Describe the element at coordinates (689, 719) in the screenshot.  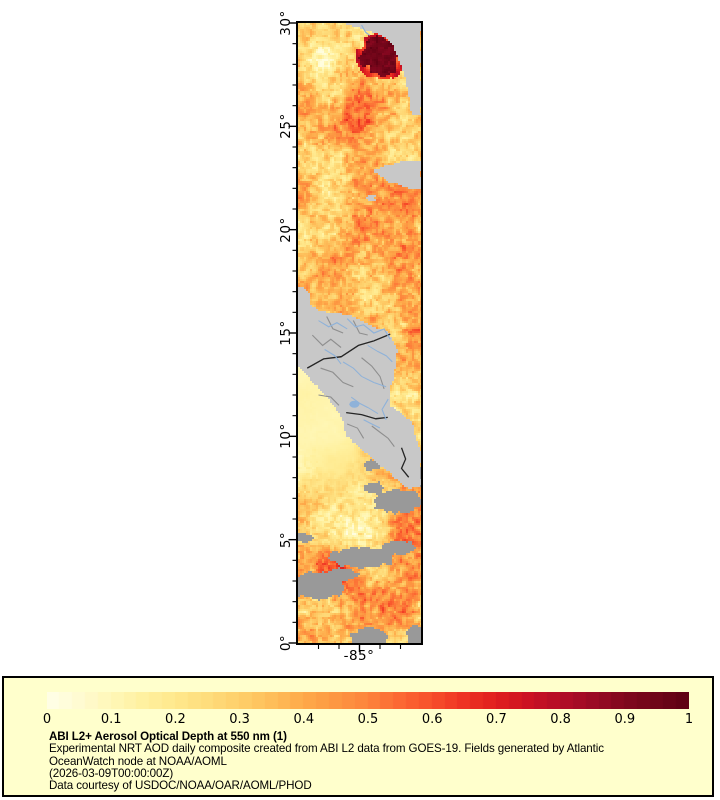
I see `colorbar-tick-label: 1` at that location.